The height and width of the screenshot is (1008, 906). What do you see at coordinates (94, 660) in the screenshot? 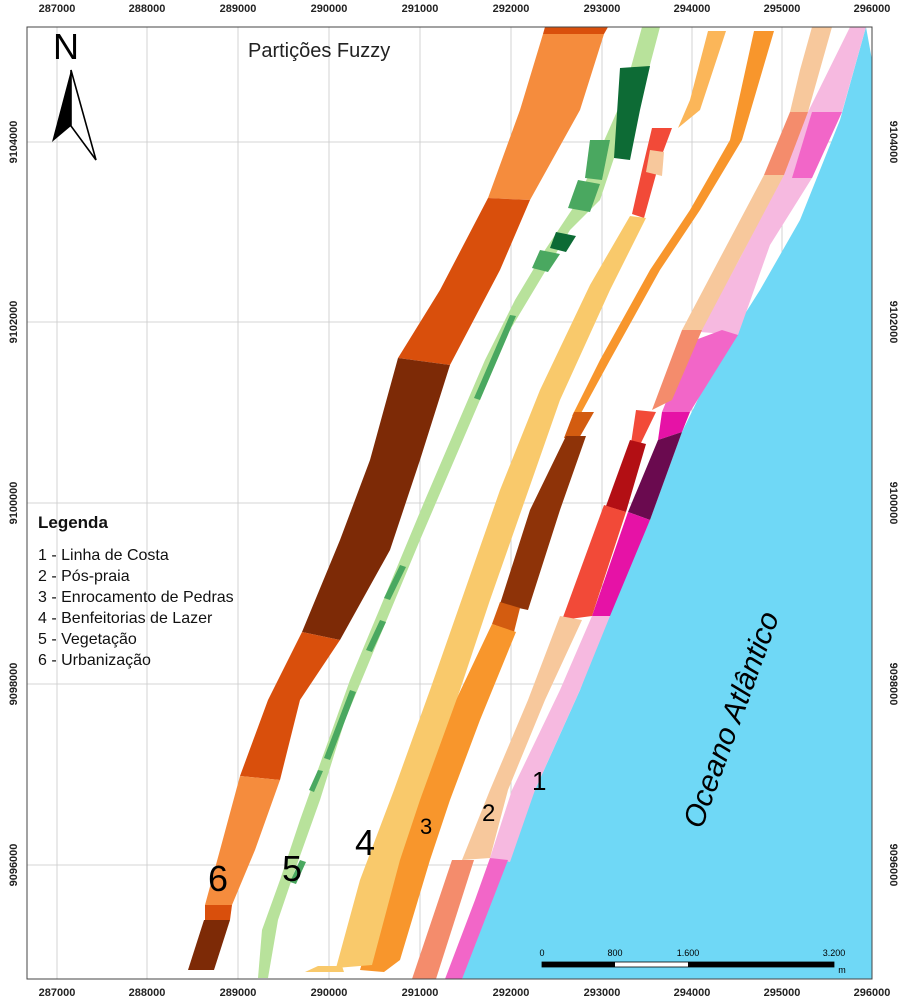
I see `legend-item: 6 - Urbanização` at bounding box center [94, 660].